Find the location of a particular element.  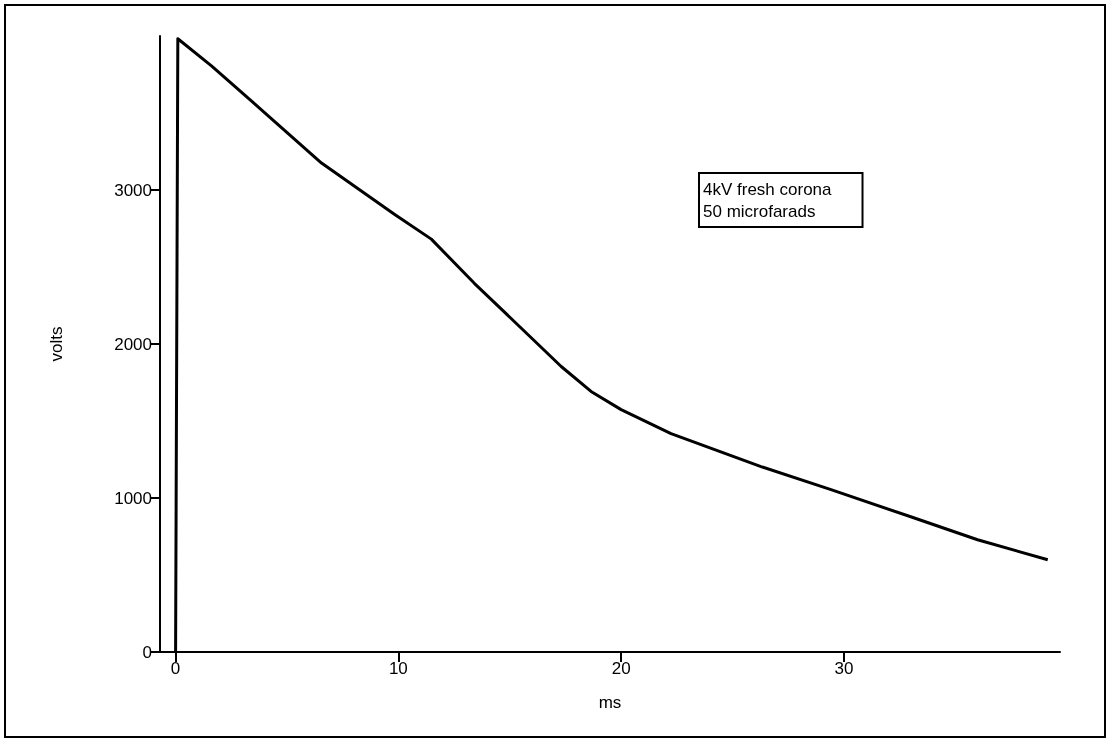

y-tick-label: 1000 is located at coordinates (133, 498).